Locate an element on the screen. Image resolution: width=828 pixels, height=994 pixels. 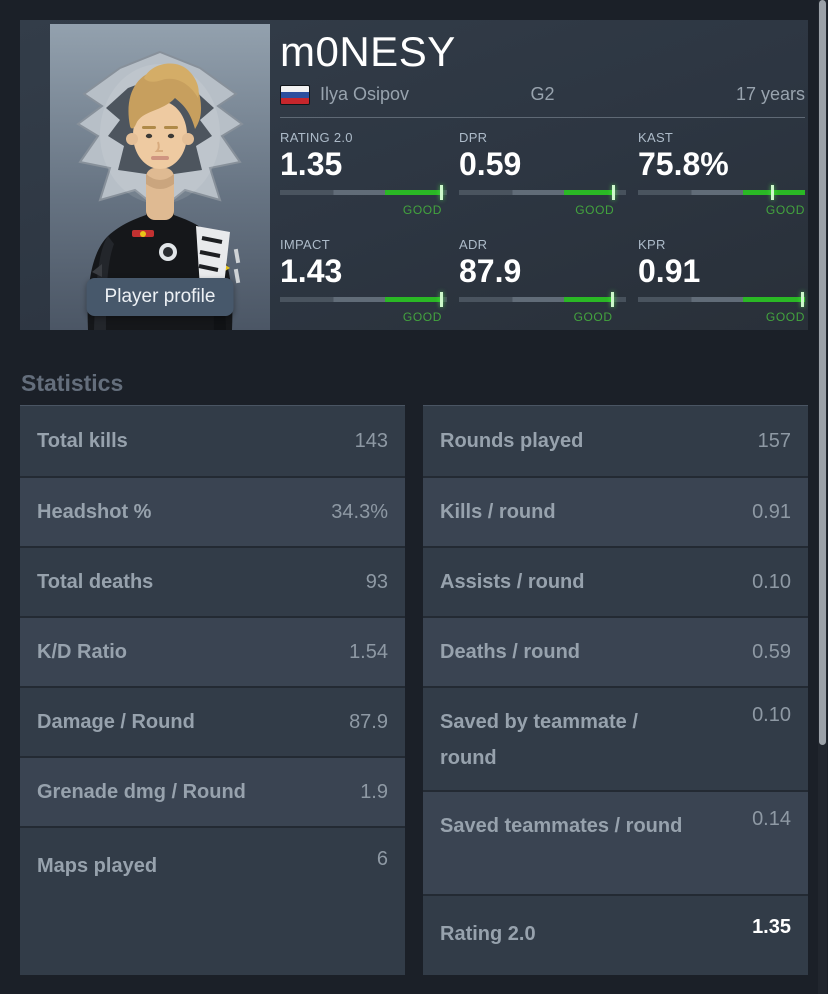
table-row: Total kills 143 is located at coordinates (212, 441).